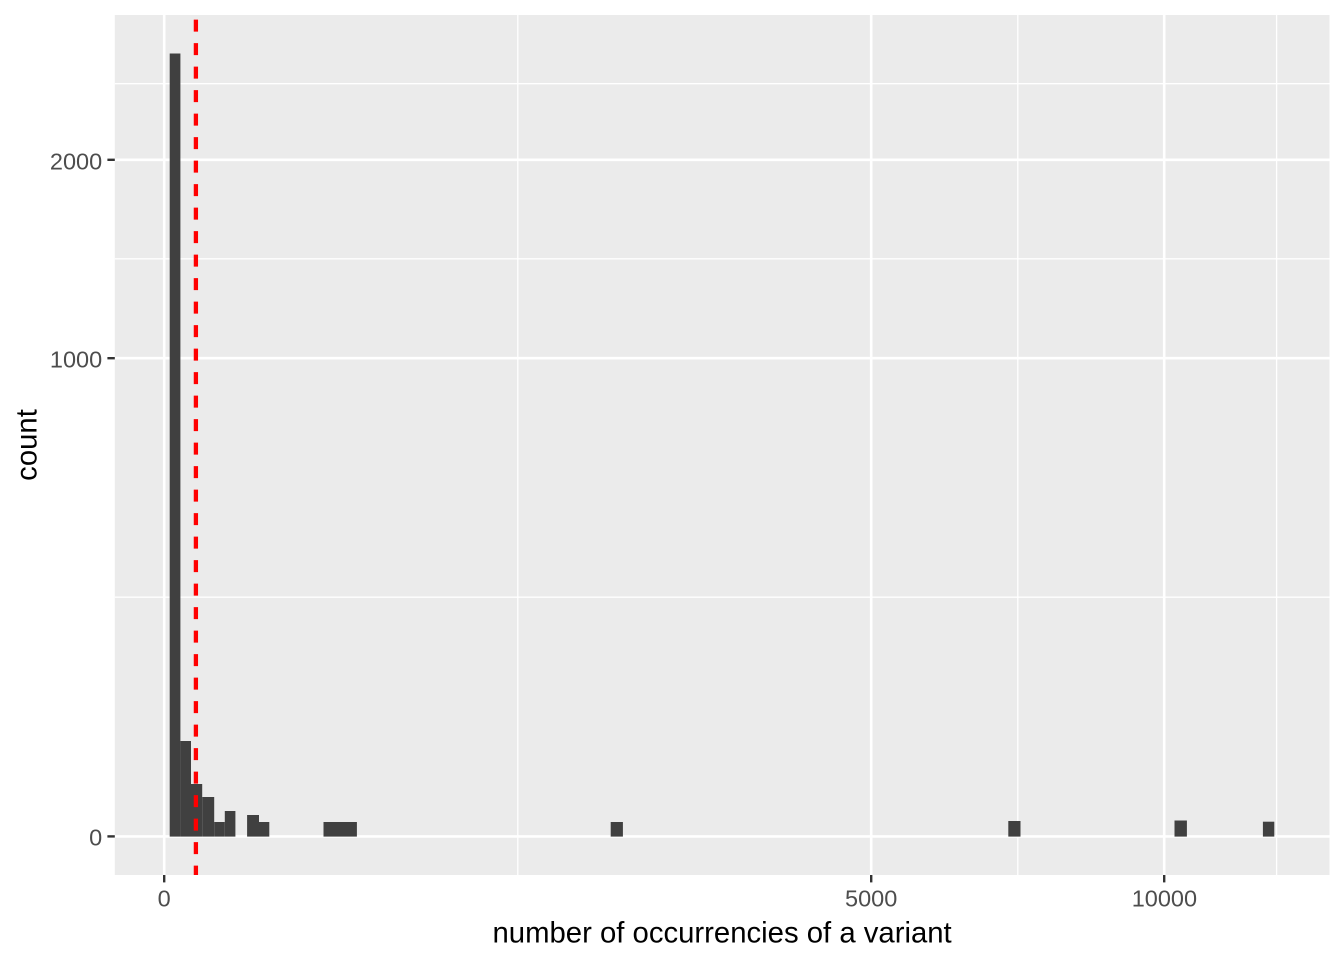 The height and width of the screenshot is (960, 1344). What do you see at coordinates (27, 445) in the screenshot?
I see `svg-text: count` at bounding box center [27, 445].